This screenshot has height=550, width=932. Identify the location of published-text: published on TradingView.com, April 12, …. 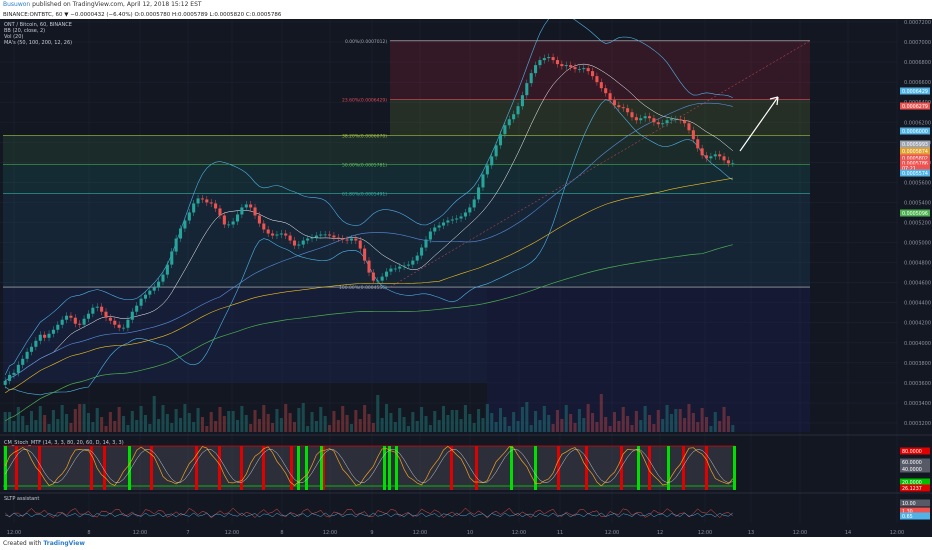
(117, 4).